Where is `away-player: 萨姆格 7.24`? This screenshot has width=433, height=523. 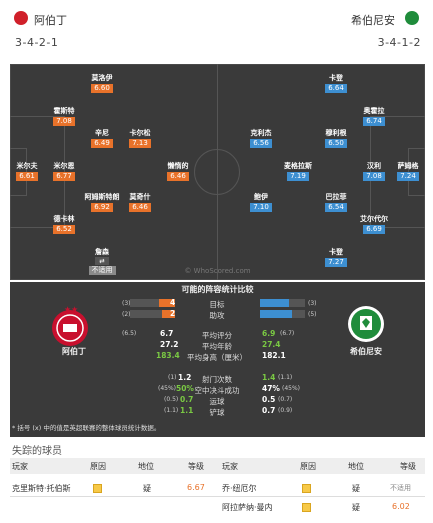 away-player: 萨姆格 7.24 is located at coordinates (408, 171).